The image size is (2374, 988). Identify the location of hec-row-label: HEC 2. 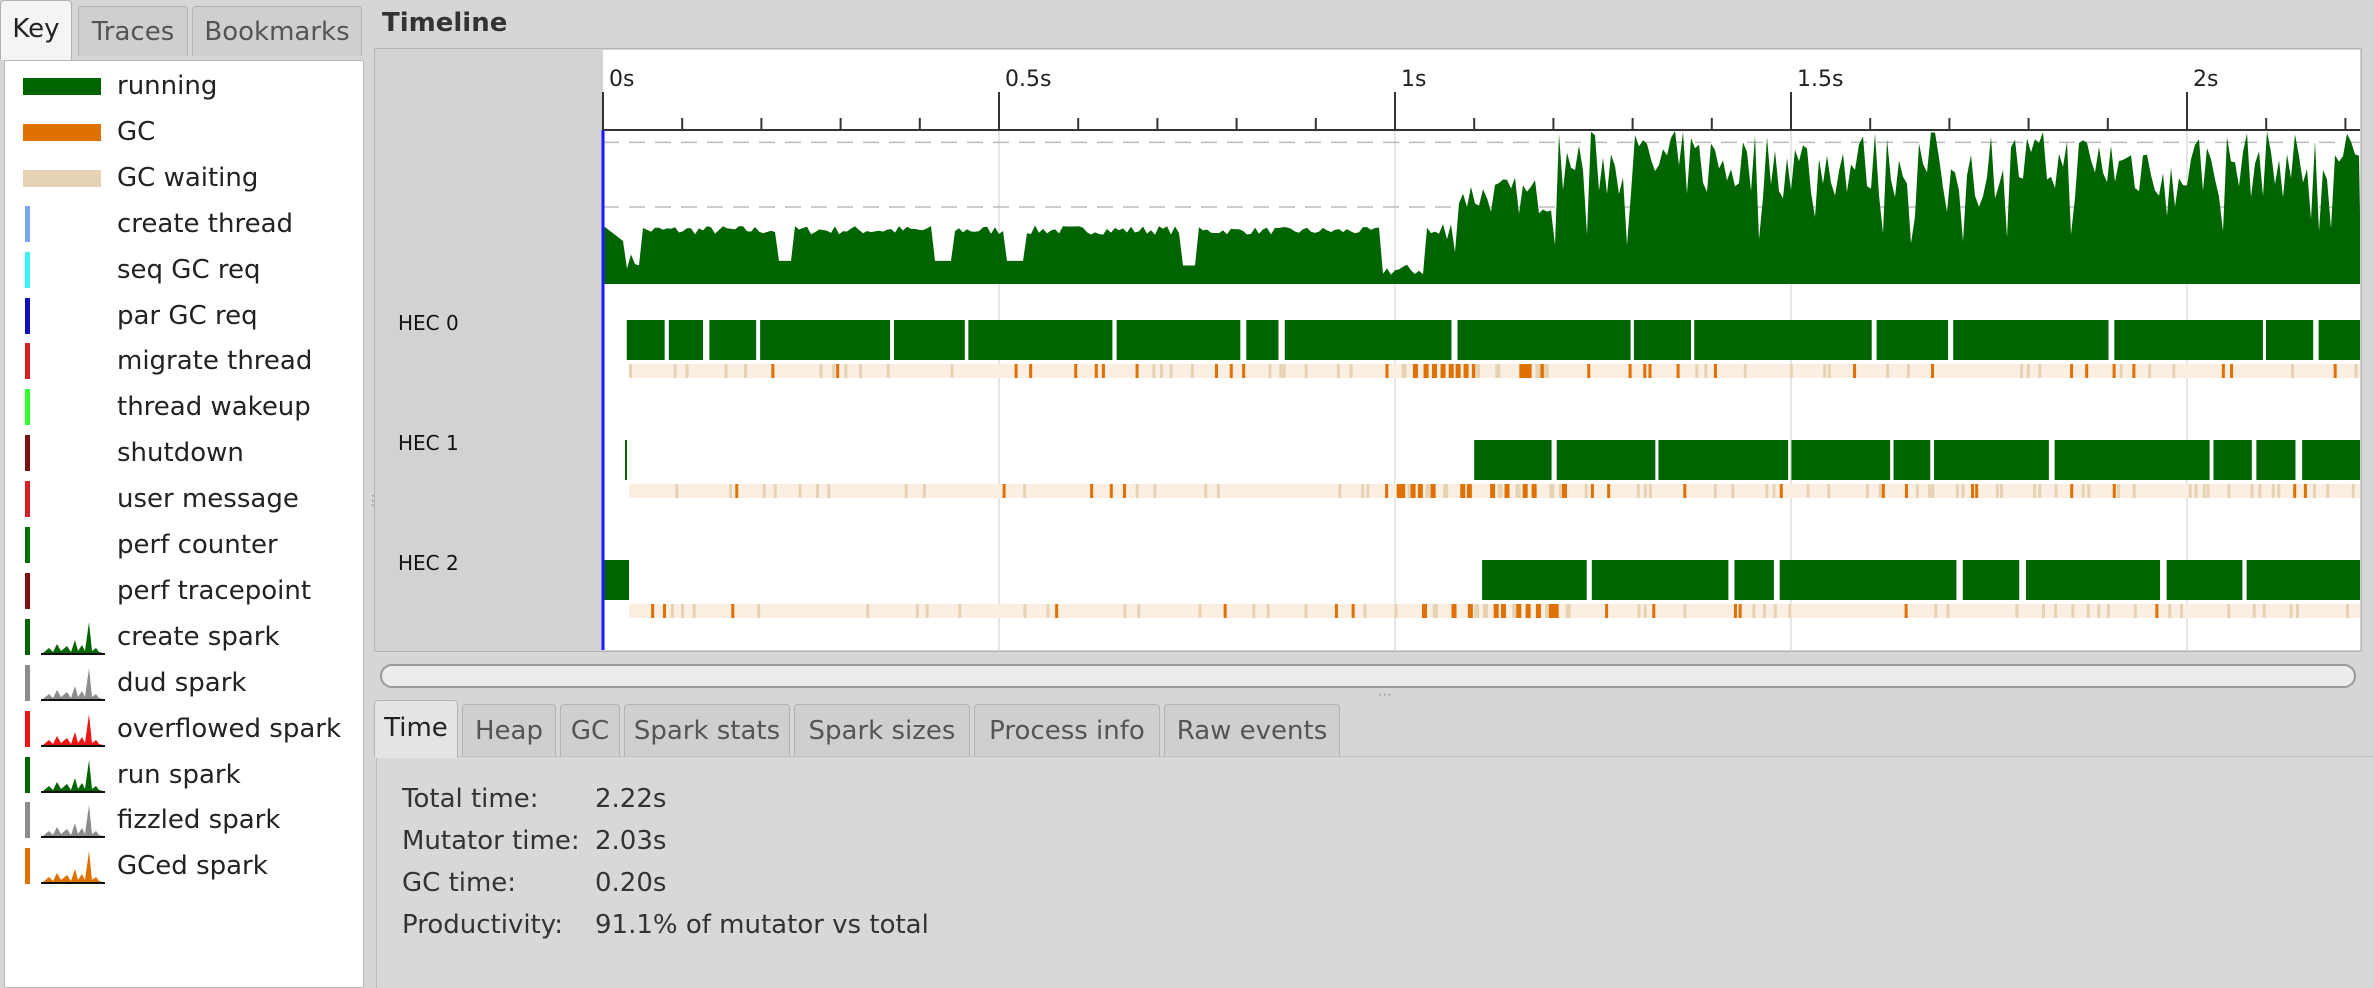
(428, 563).